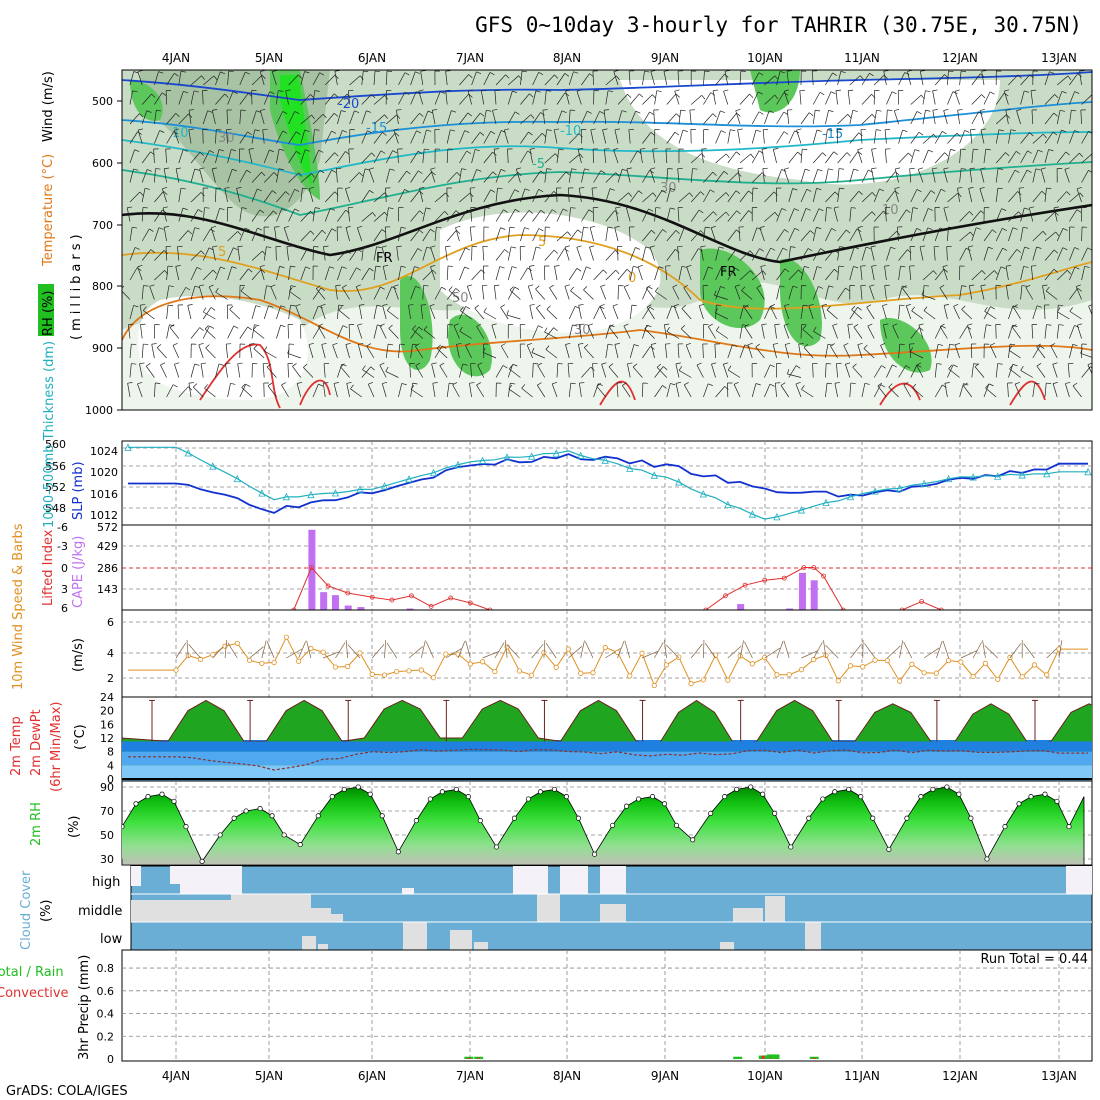 The width and height of the screenshot is (1100, 1100). Describe the element at coordinates (269, 58) in the screenshot. I see `top-date-label: 5JAN` at that location.